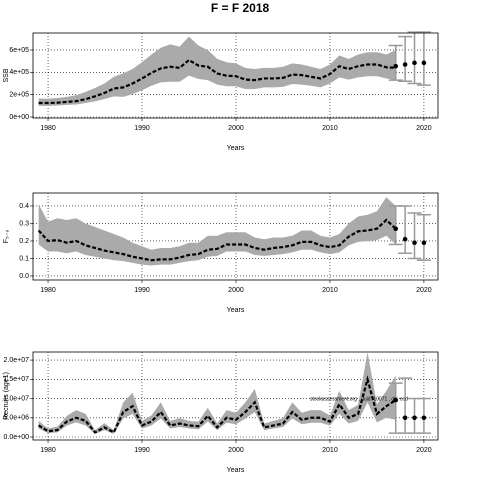  What do you see at coordinates (6, 236) in the screenshot?
I see `y-axis-label: F₅₋₉` at bounding box center [6, 236].